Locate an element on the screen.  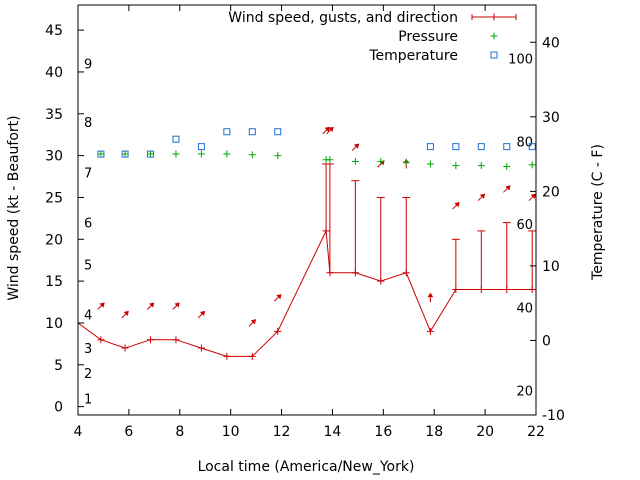
fahrenheit-label: 40 is located at coordinates (524, 309).